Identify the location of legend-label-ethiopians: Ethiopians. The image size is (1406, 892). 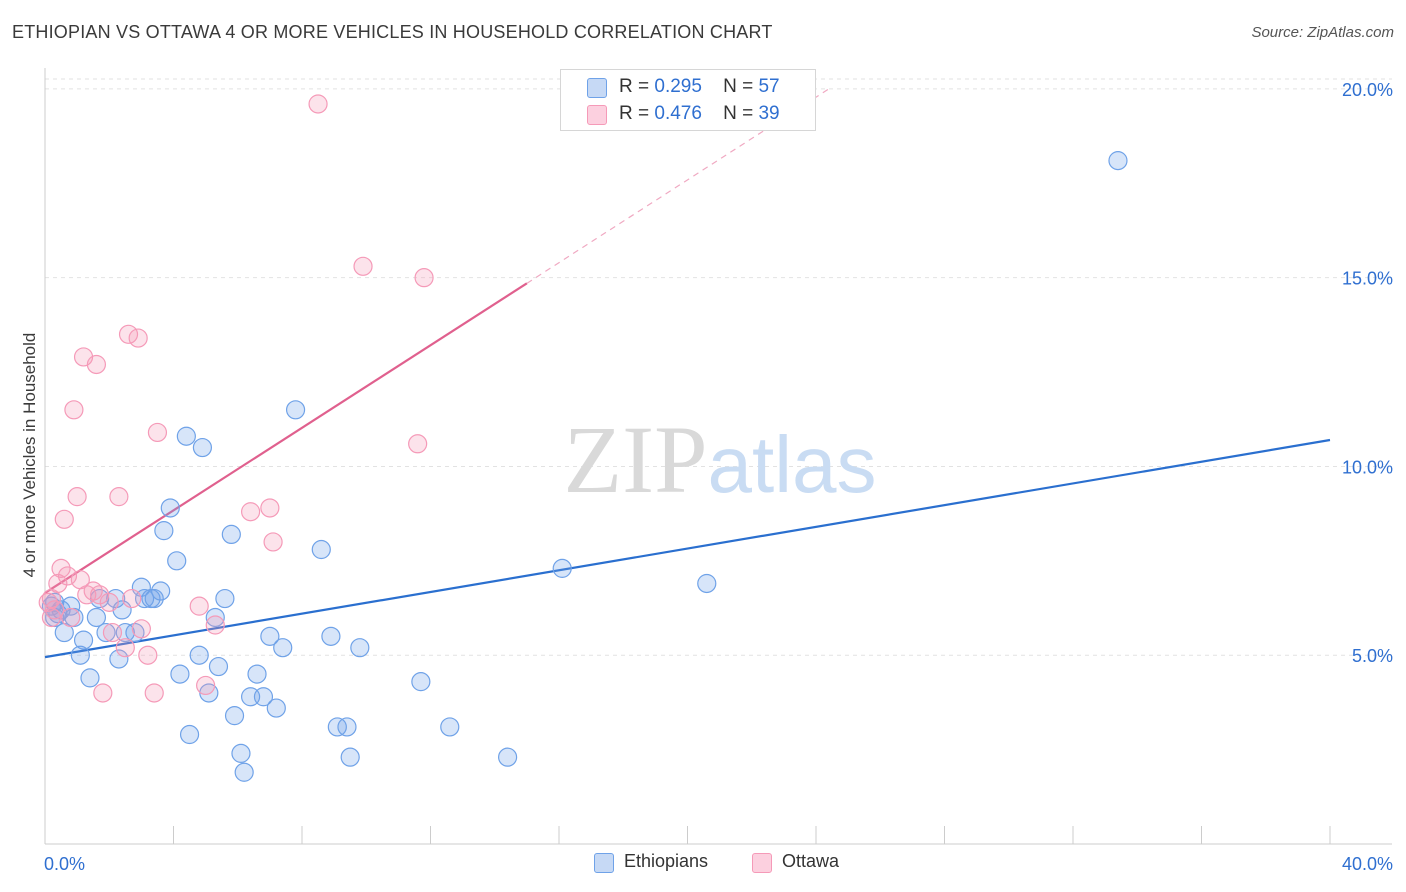
(666, 861).